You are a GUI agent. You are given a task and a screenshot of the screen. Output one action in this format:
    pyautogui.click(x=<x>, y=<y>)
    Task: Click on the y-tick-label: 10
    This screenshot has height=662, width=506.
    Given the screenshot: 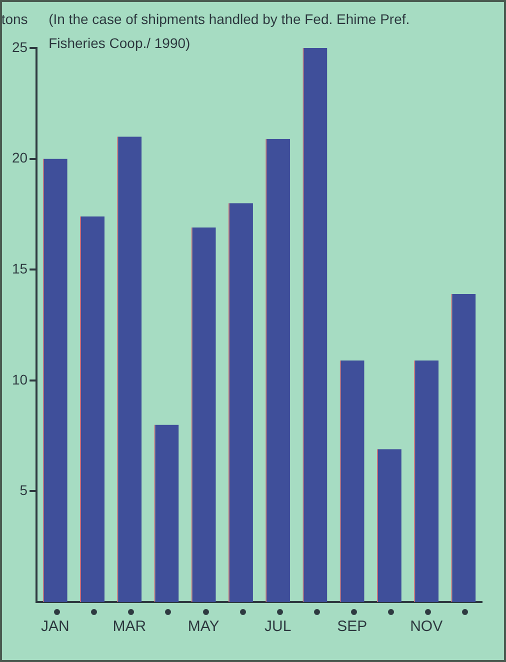 What is the action you would take?
    pyautogui.click(x=20, y=379)
    